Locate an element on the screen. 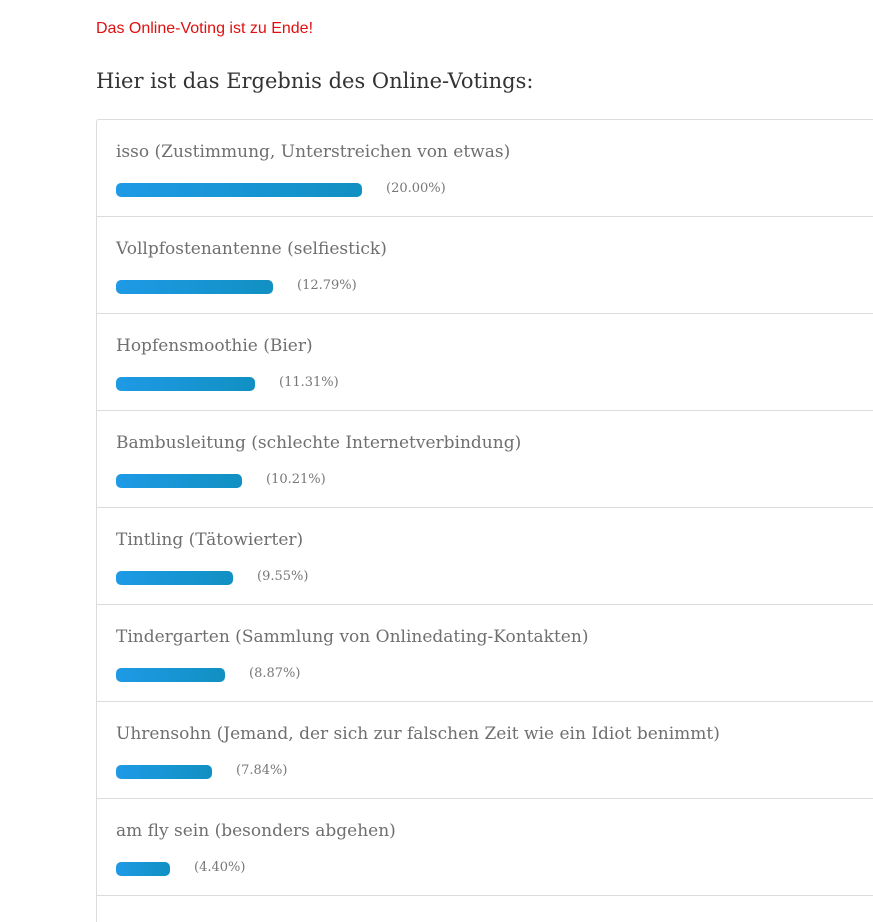 The width and height of the screenshot is (873, 922). result-percent: (9.55%) is located at coordinates (283, 576).